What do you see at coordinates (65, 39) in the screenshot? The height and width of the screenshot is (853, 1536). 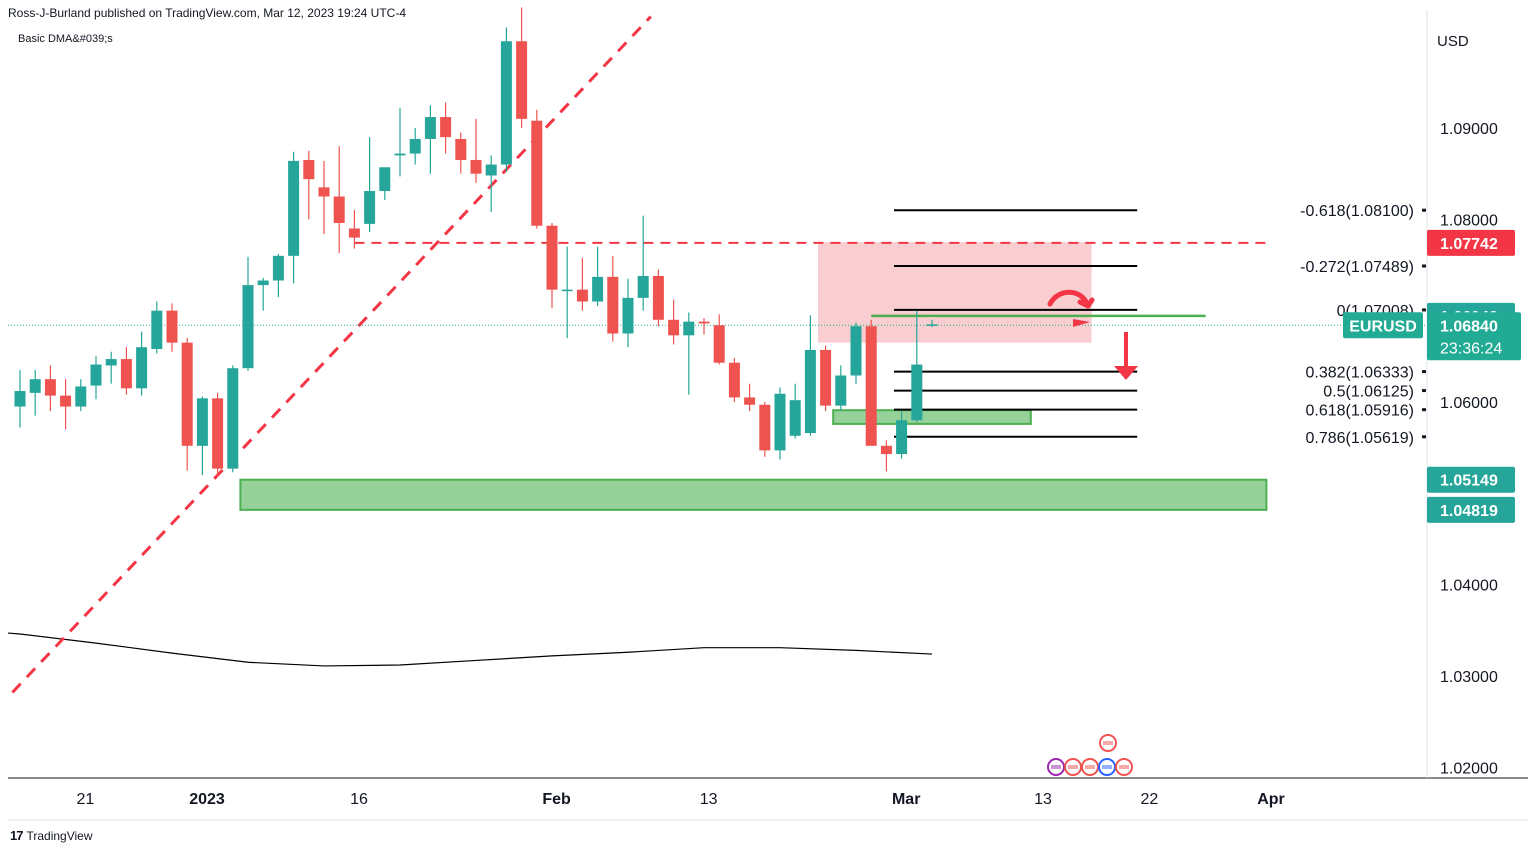 I see `study-legend: Basic DMA&#039;s` at bounding box center [65, 39].